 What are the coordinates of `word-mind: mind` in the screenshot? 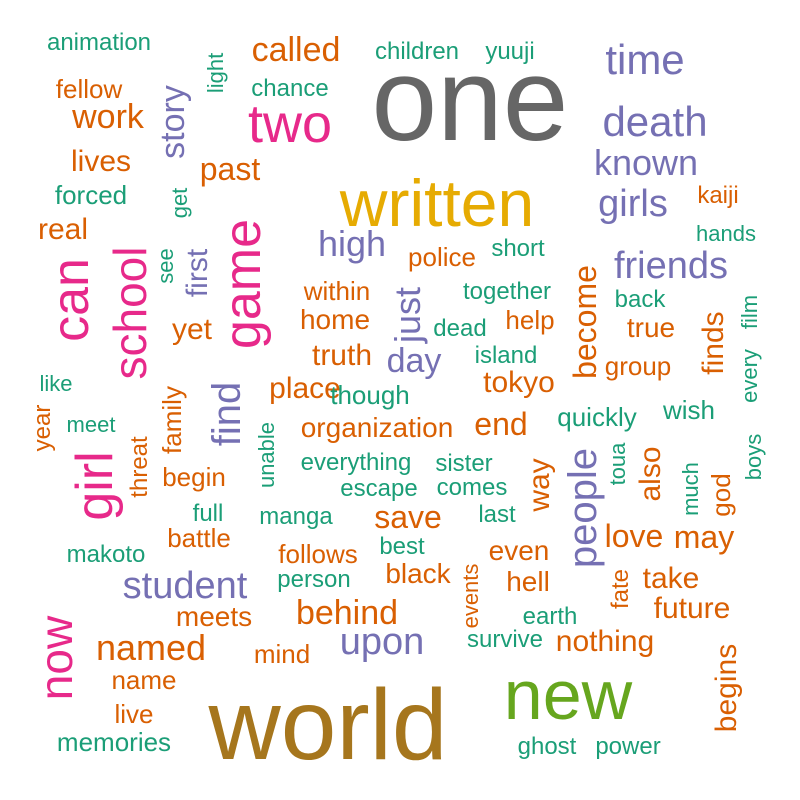 It's located at (282, 654).